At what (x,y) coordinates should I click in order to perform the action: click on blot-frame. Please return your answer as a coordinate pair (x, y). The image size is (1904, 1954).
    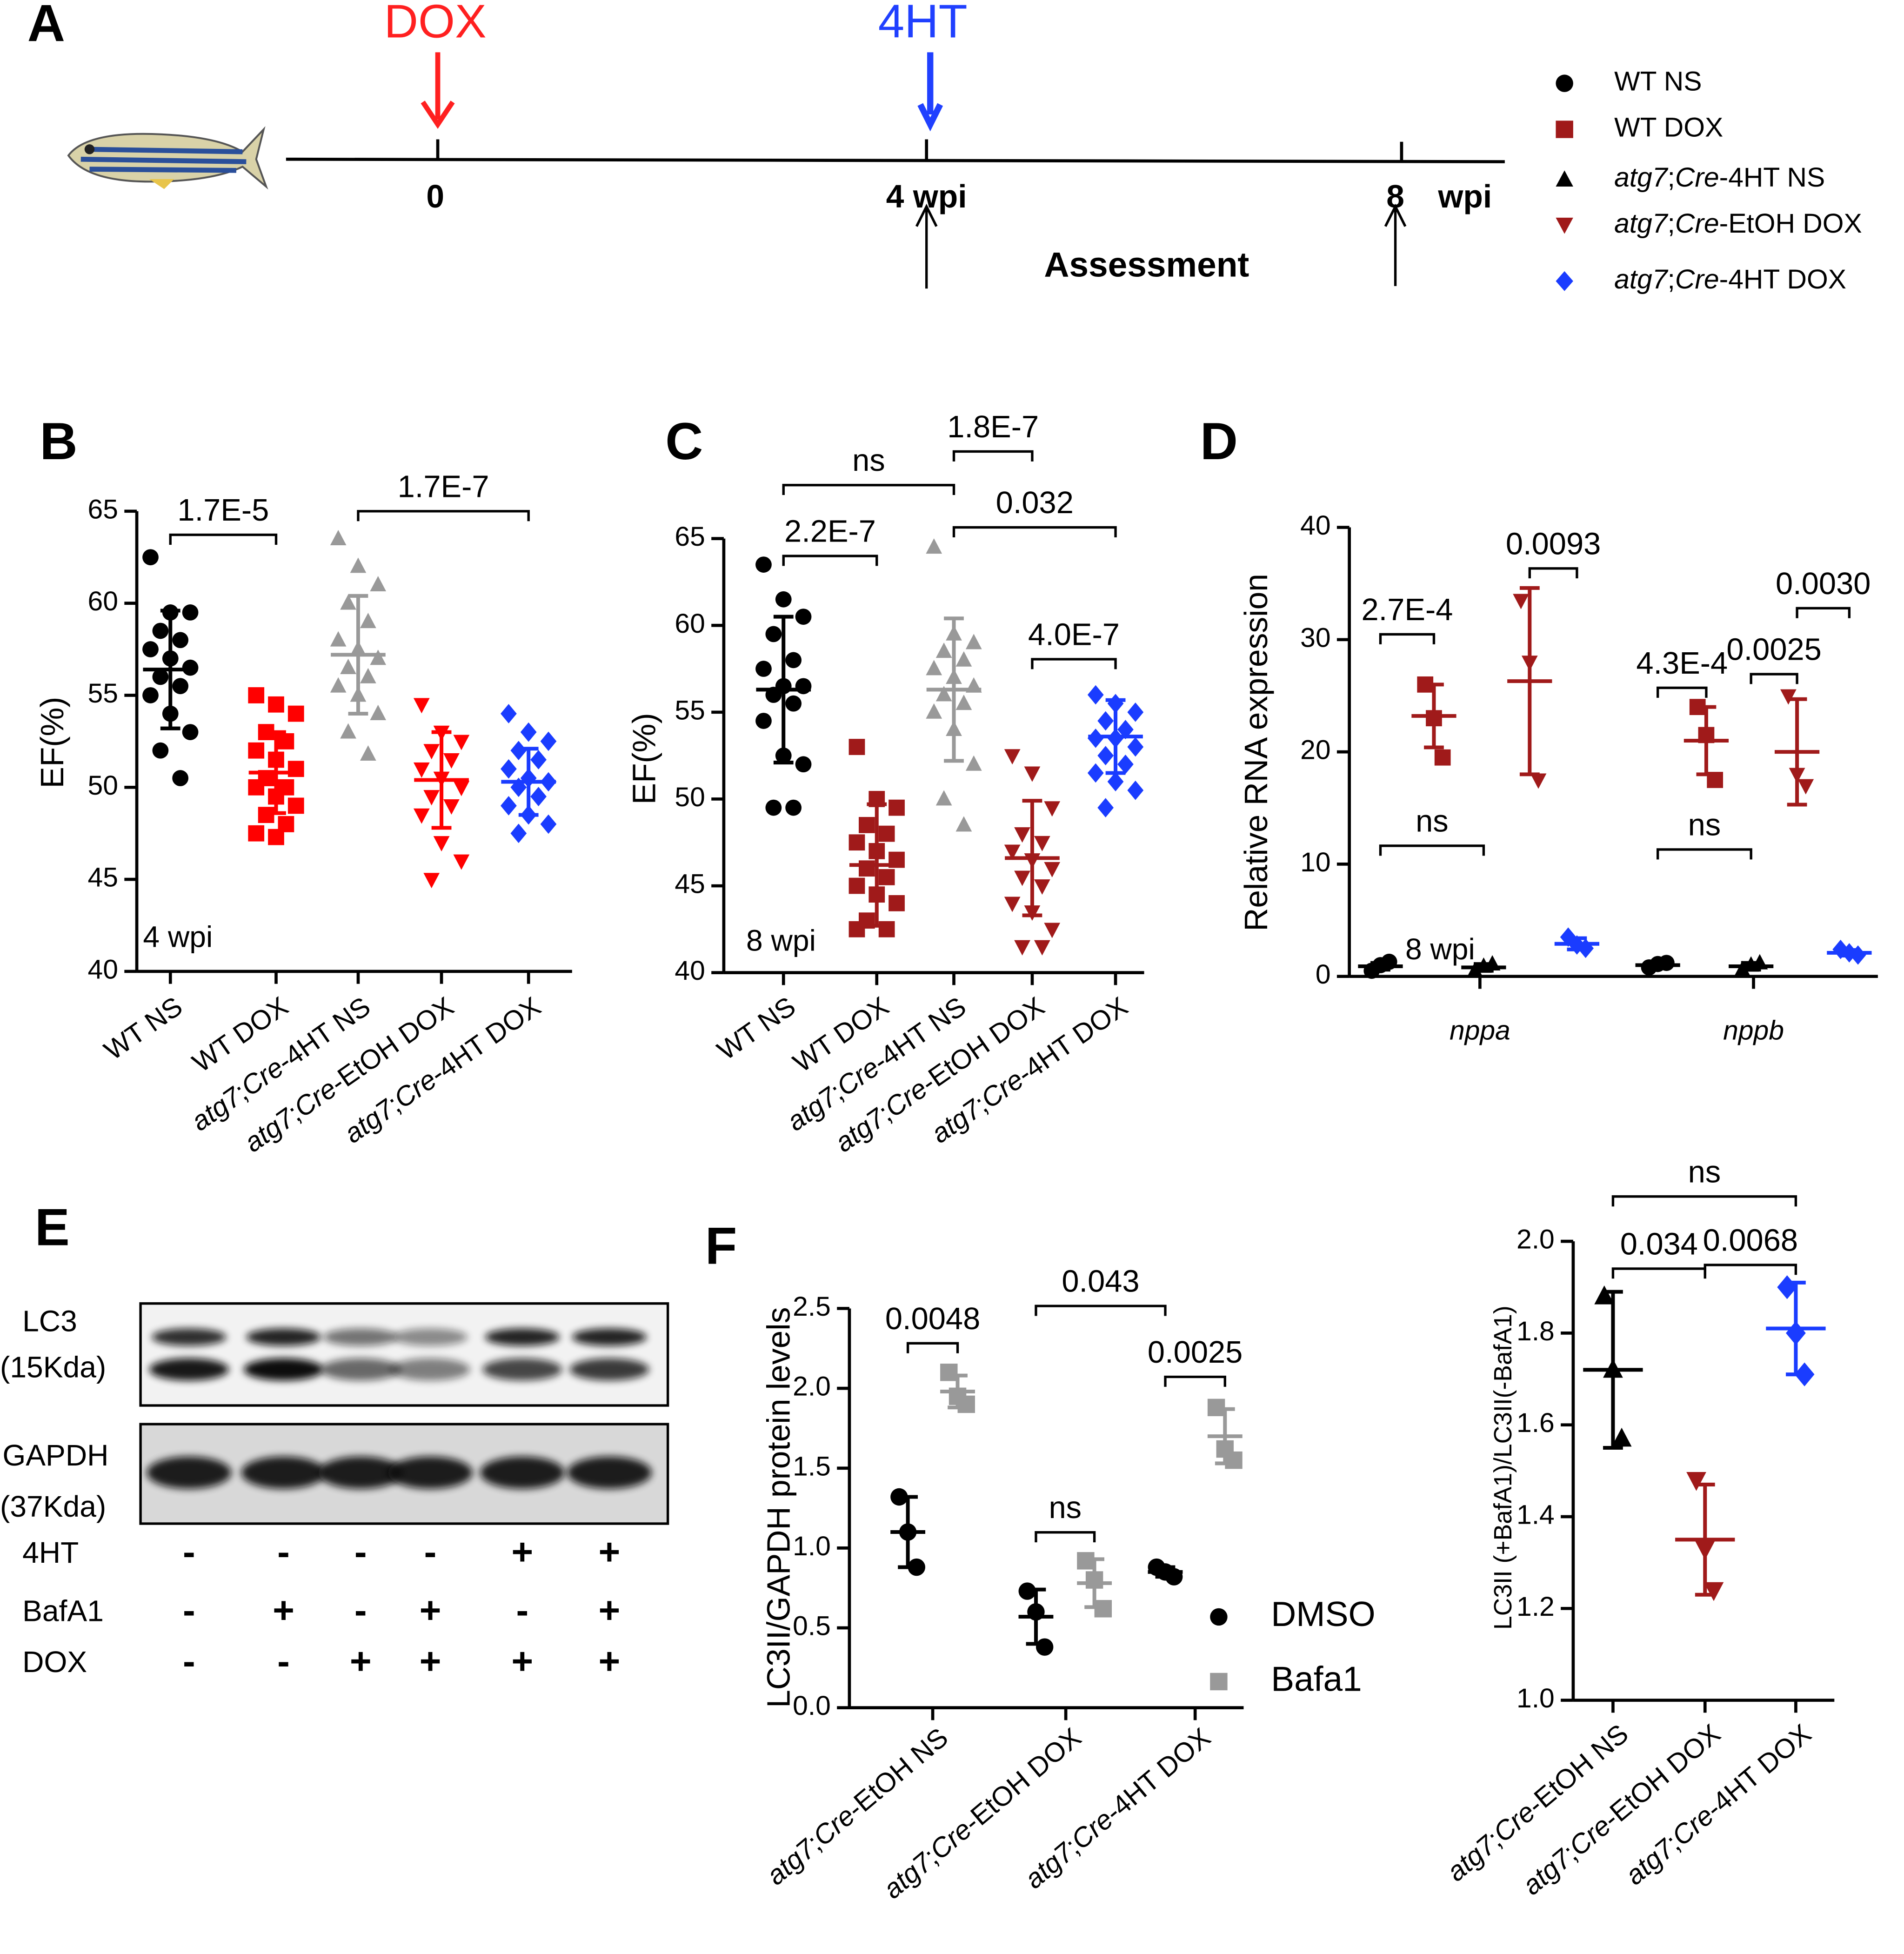
    Looking at the image, I should click on (404, 1355).